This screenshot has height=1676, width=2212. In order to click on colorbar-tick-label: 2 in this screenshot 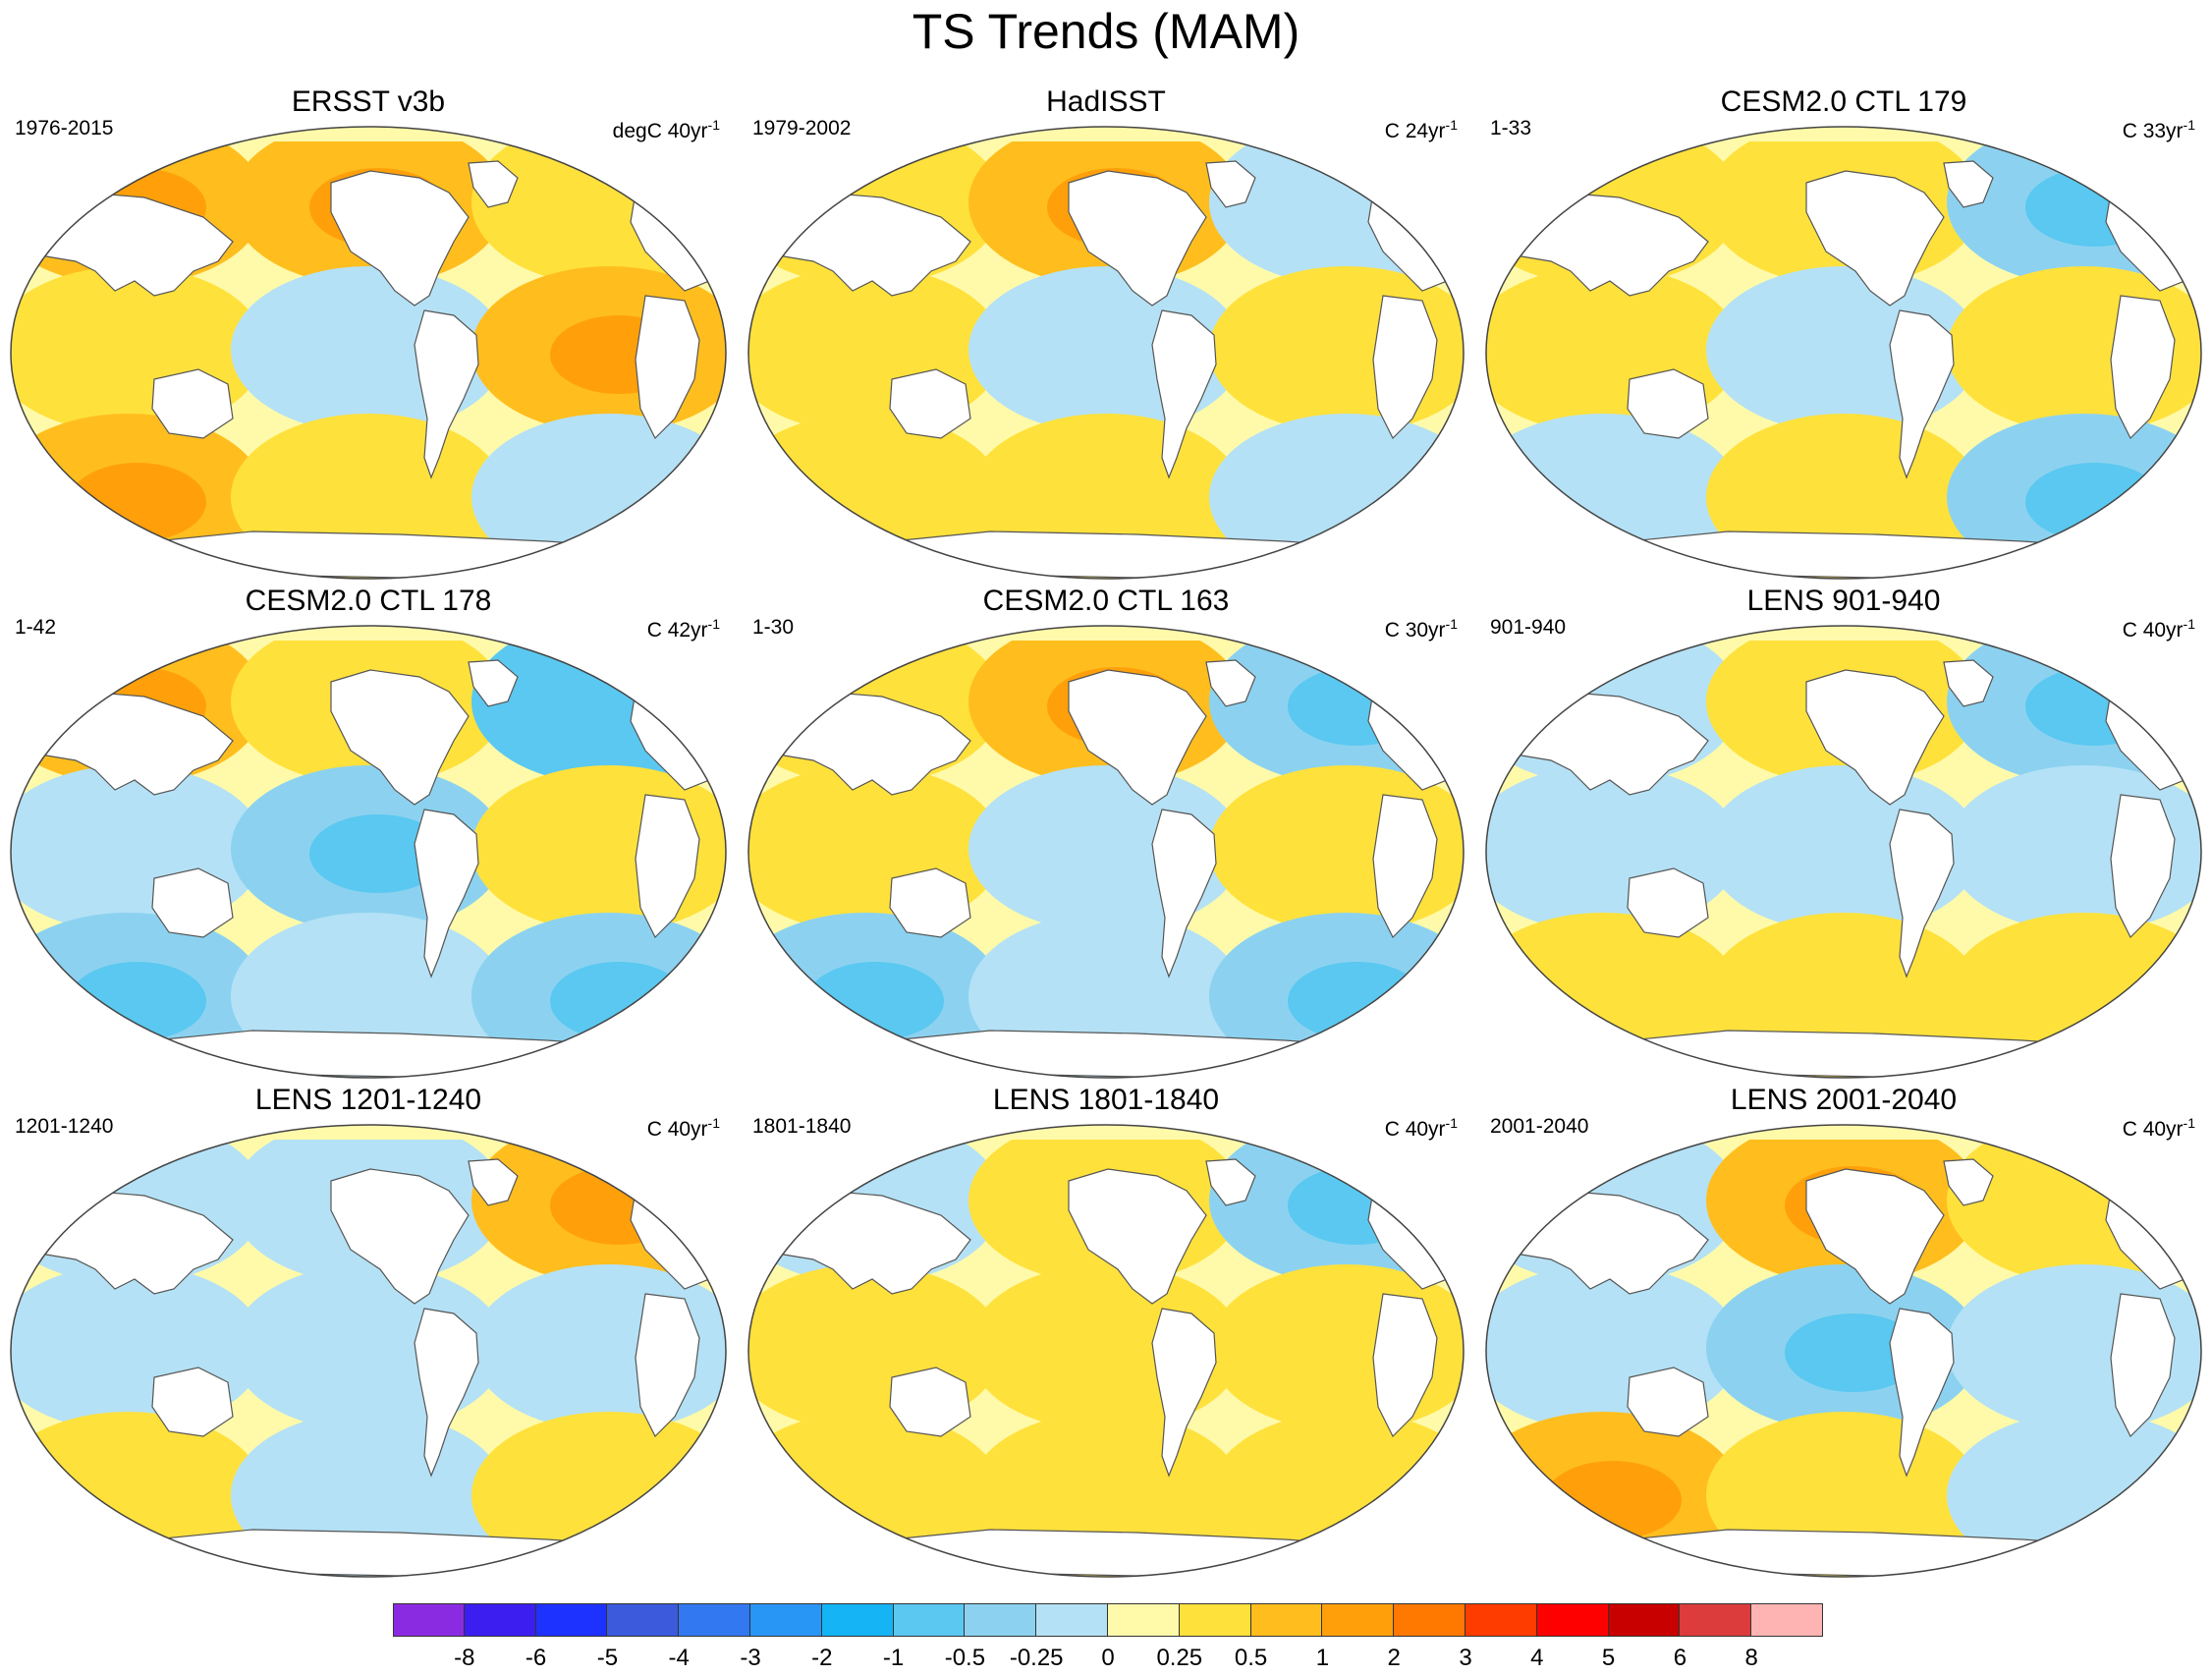, I will do `click(1394, 1658)`.